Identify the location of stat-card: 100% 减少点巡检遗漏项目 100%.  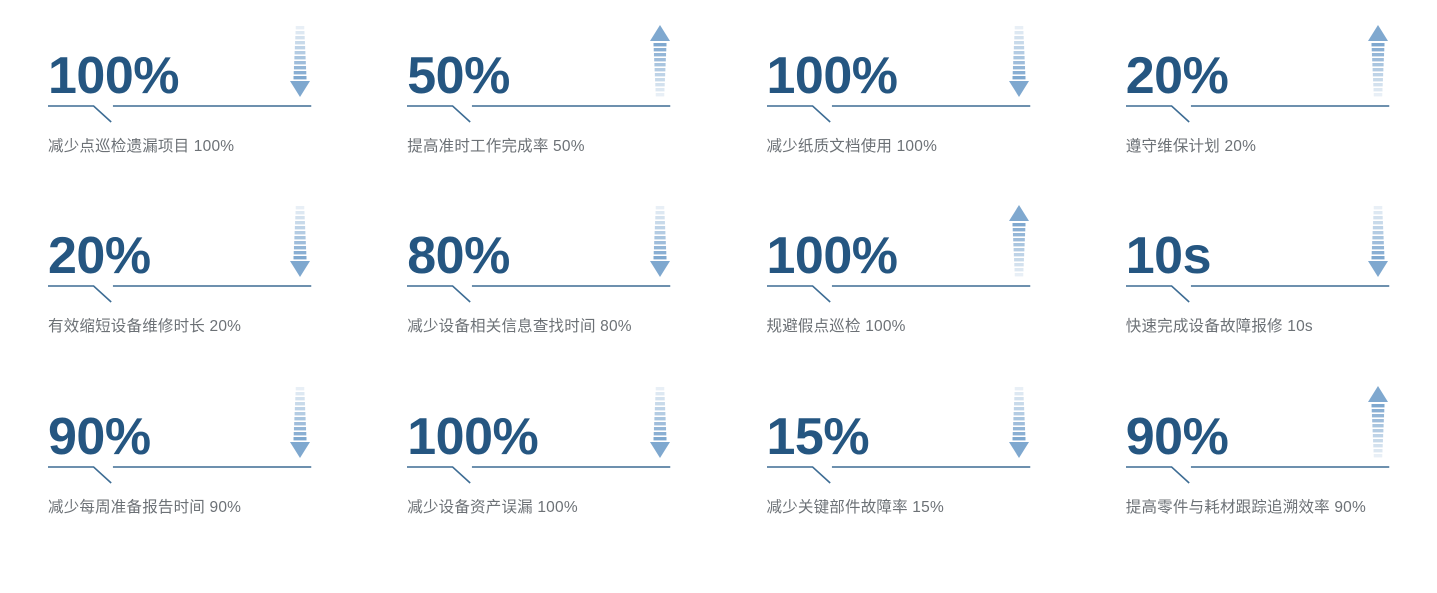
(179, 102).